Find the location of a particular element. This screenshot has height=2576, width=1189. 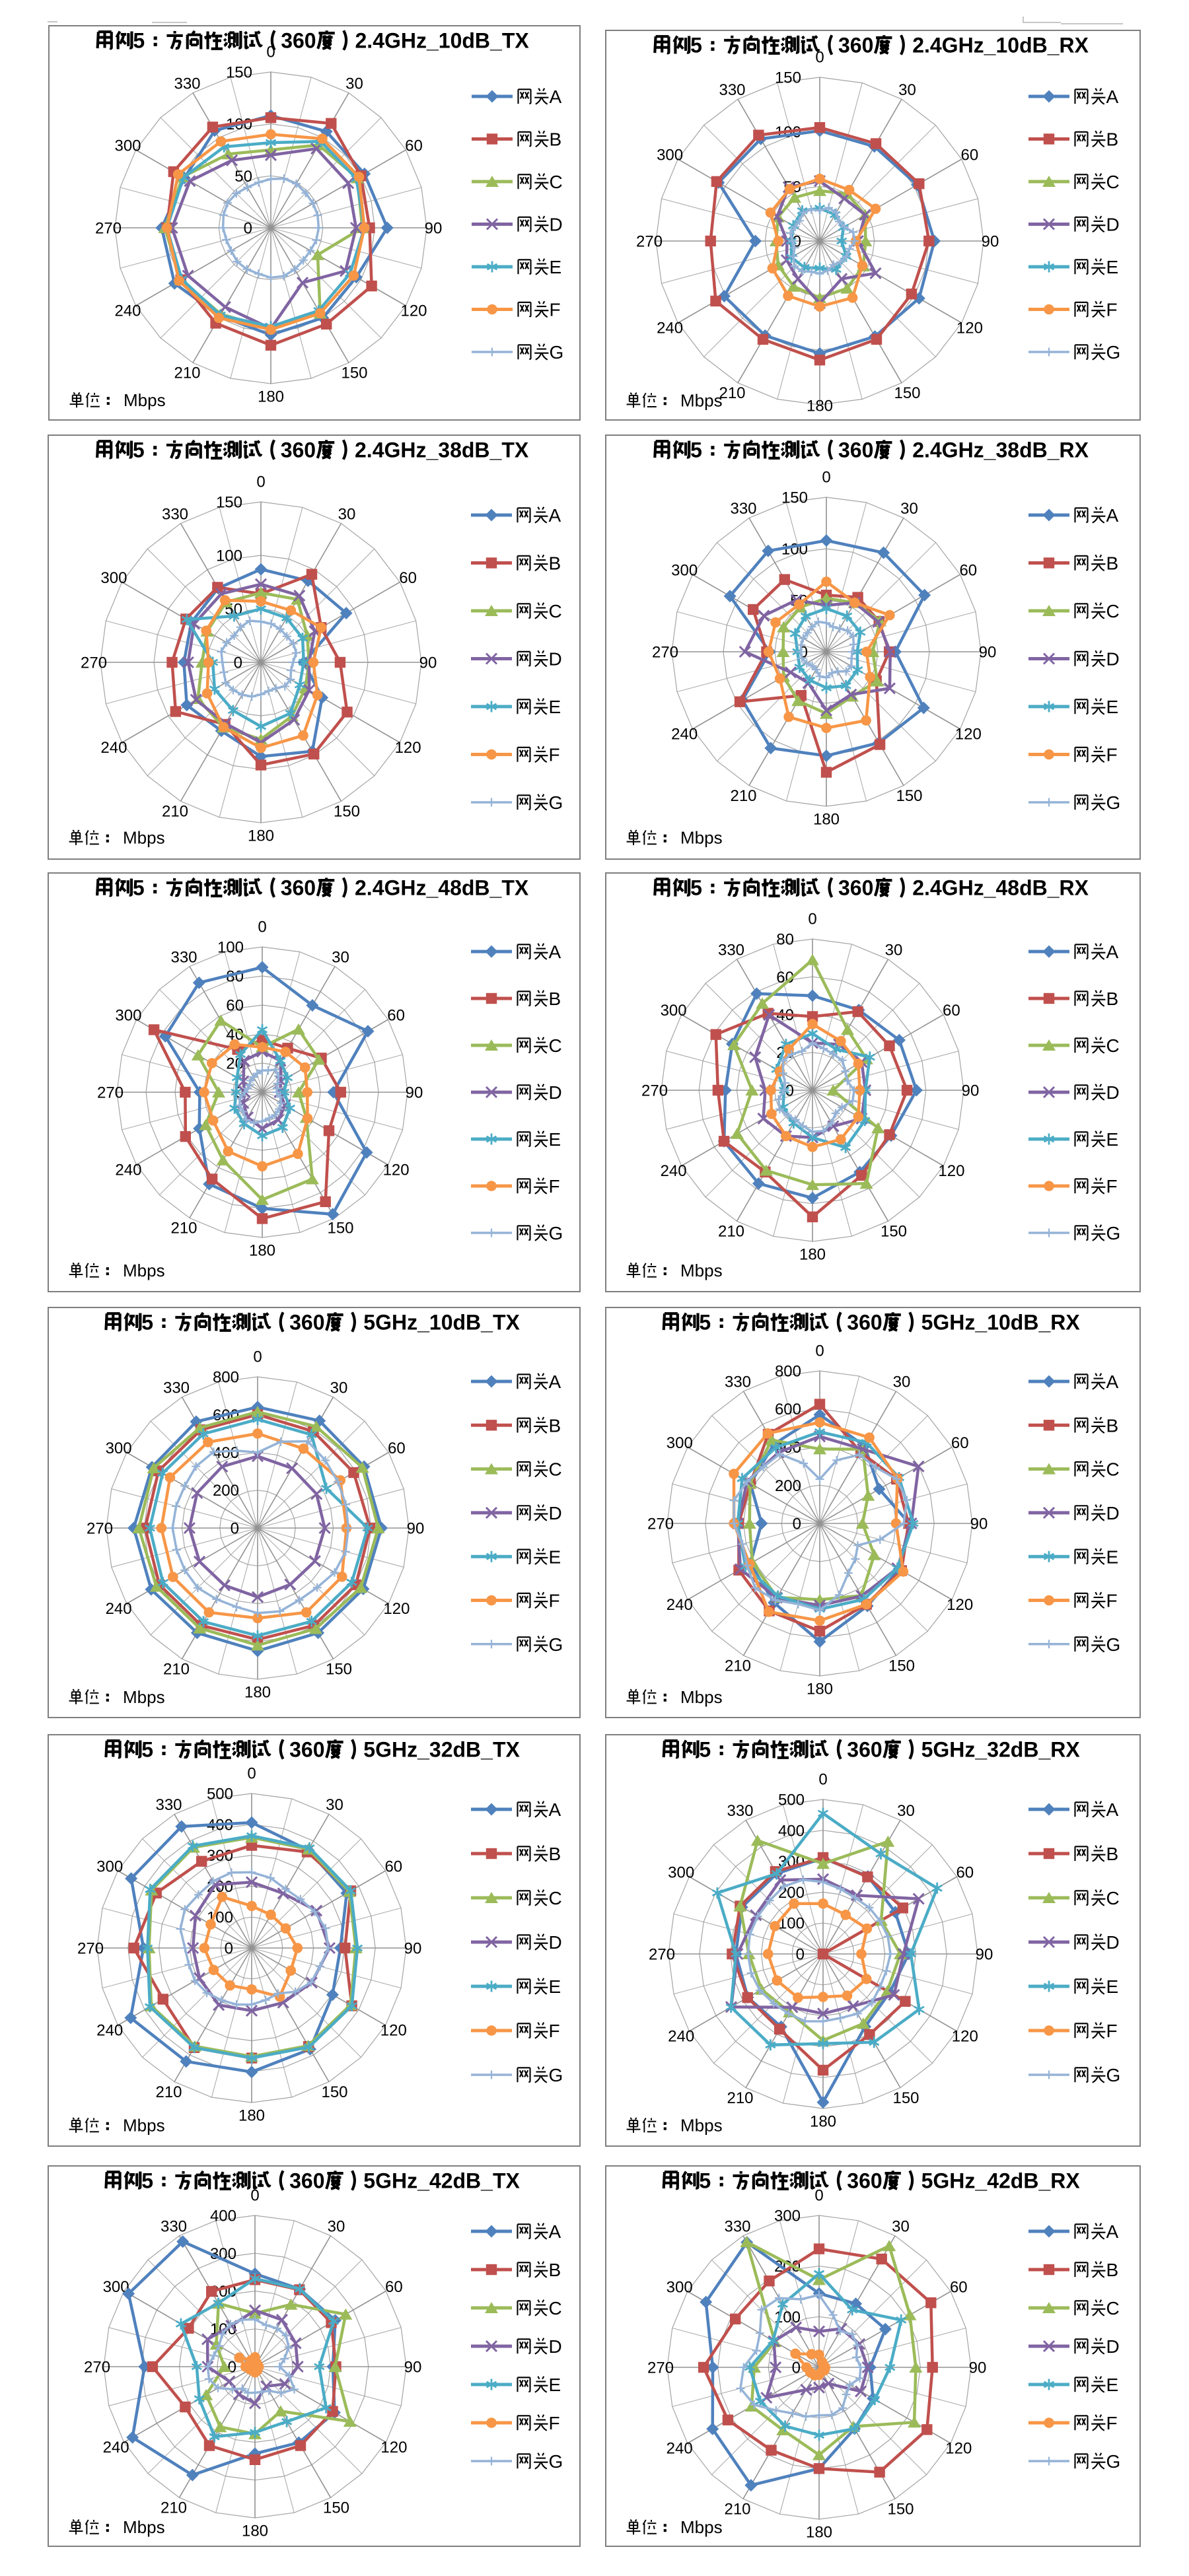

svg-text: 2.4GHz_48dB_RX is located at coordinates (1000, 888).